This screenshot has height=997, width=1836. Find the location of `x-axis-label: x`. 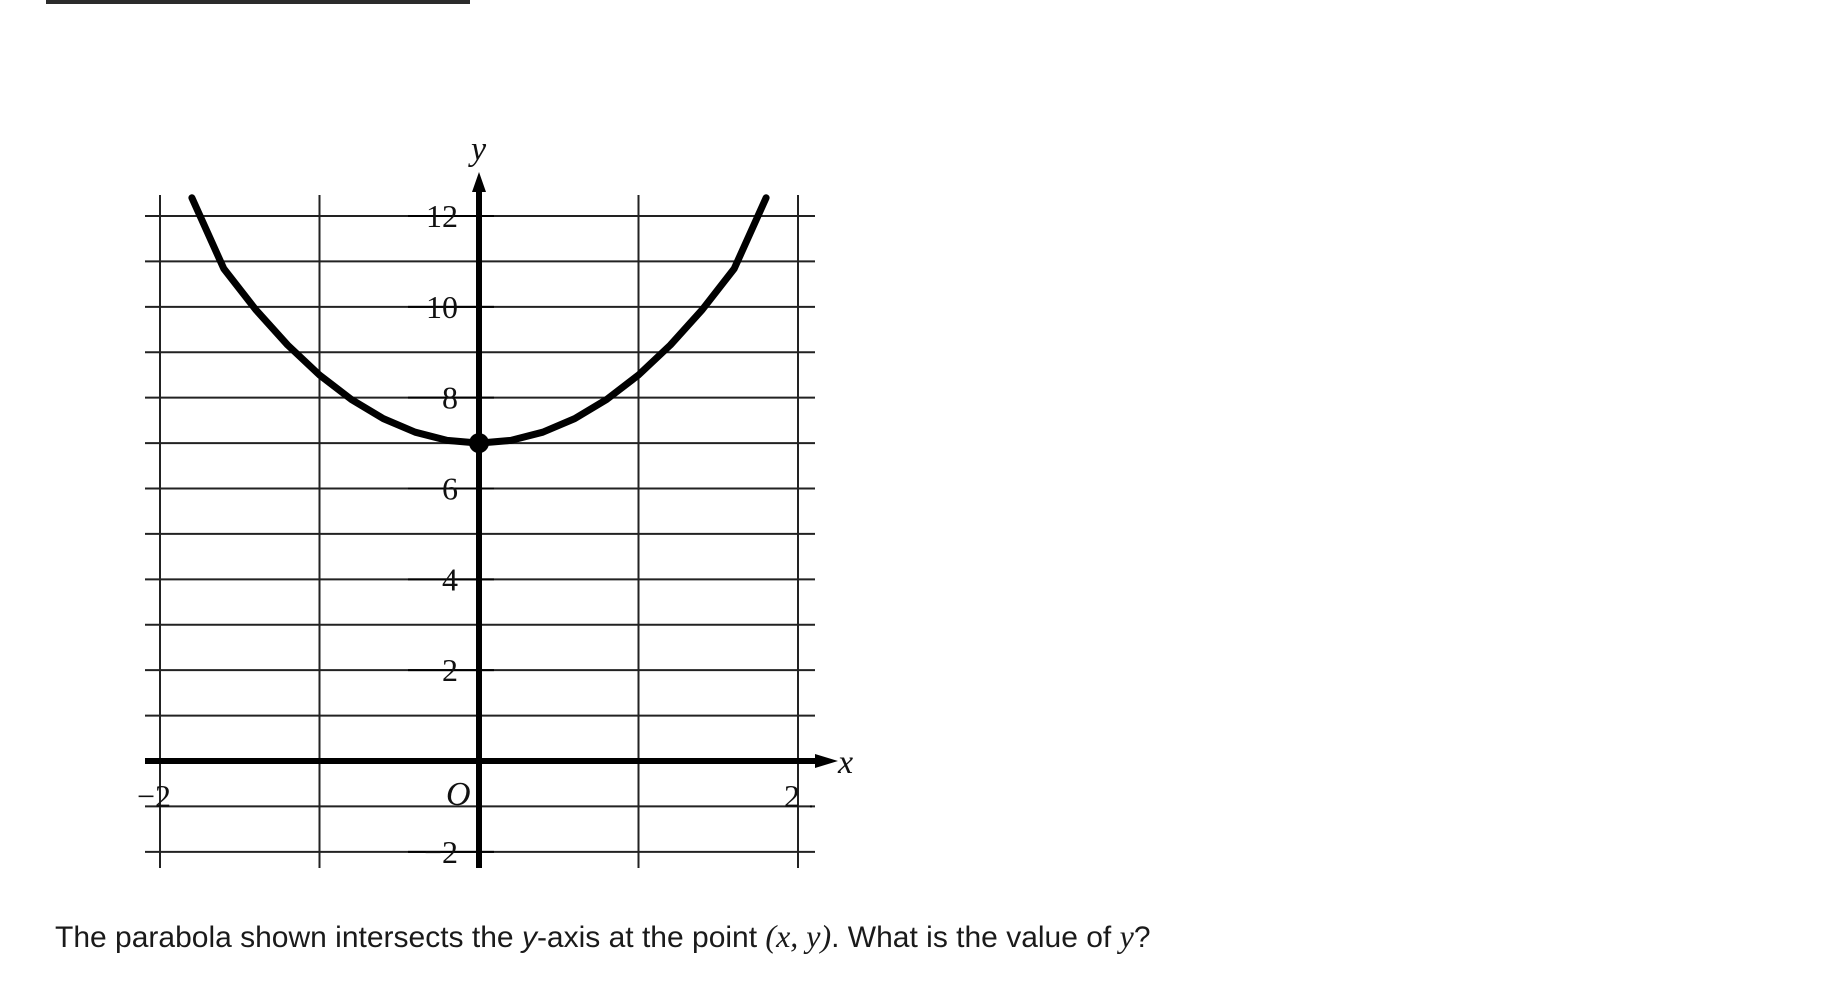

x-axis-label: x is located at coordinates (845, 762).